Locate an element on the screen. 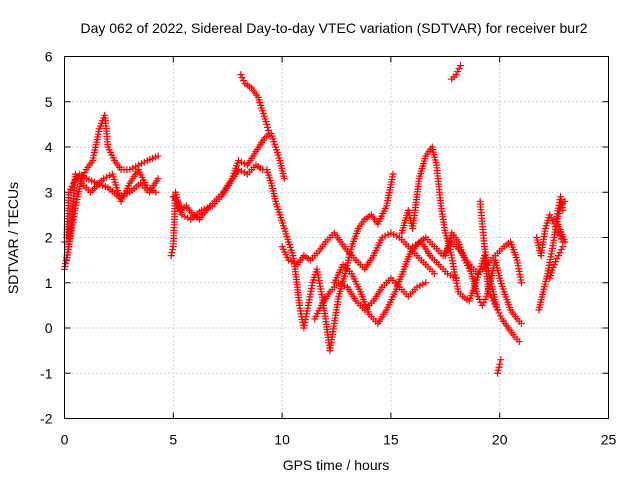  y-tick-label: 3 is located at coordinates (49, 192).